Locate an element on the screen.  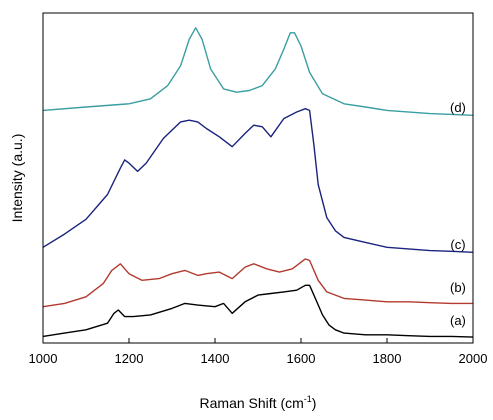
series-line-b is located at coordinates (257, 283).